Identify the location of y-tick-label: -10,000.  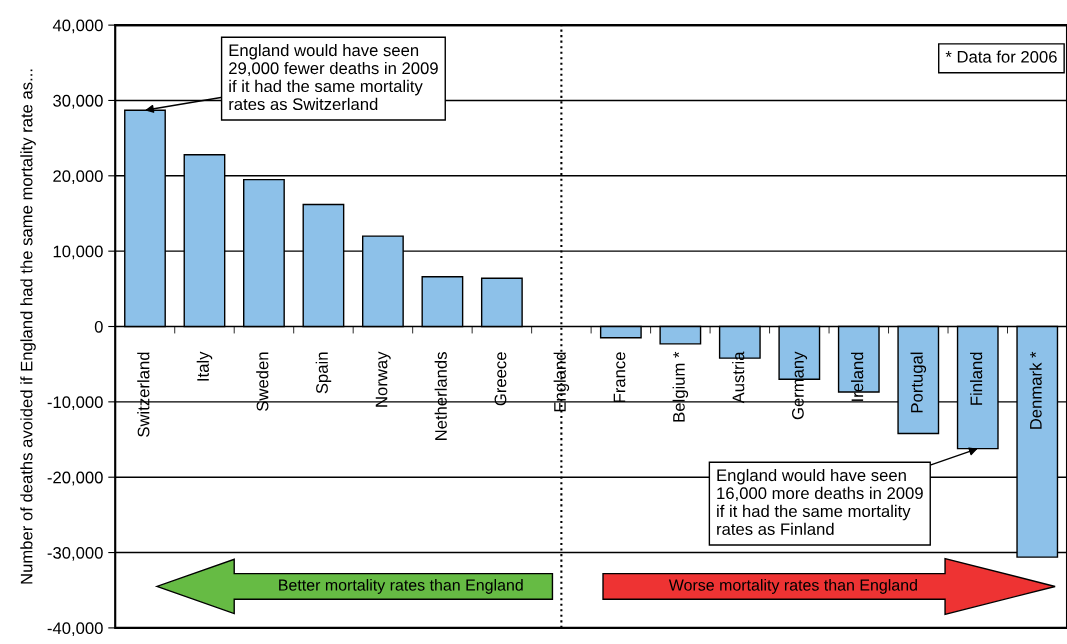
(75, 403).